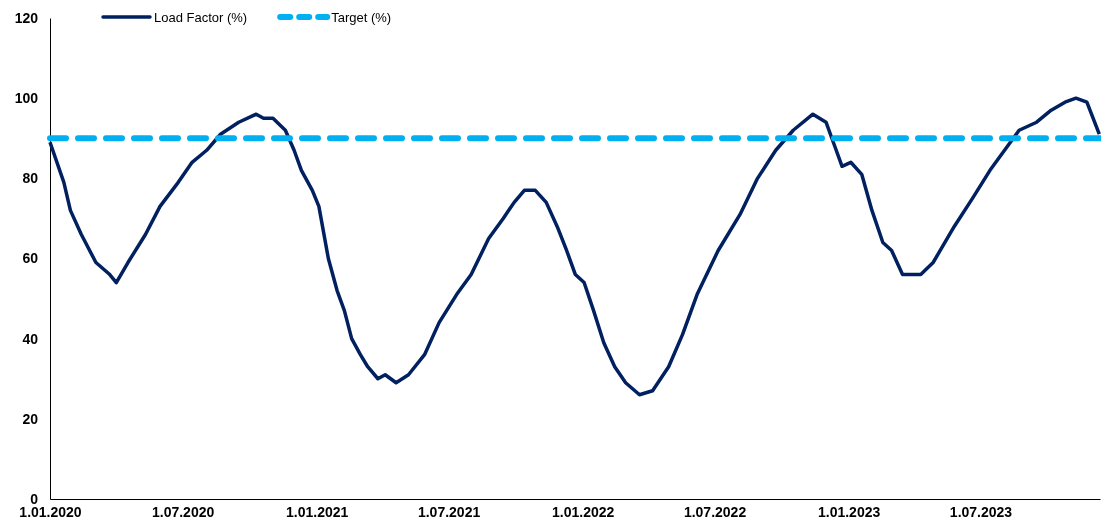  Describe the element at coordinates (183, 511) in the screenshot. I see `x-tick-label: 1.07.2020` at that location.